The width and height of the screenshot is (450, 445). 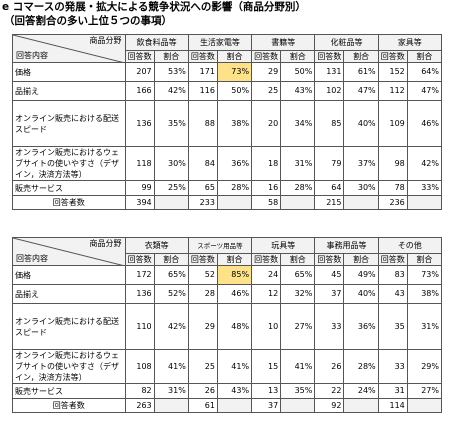 What do you see at coordinates (392, 294) in the screenshot?
I see `count-cell: 43` at bounding box center [392, 294].